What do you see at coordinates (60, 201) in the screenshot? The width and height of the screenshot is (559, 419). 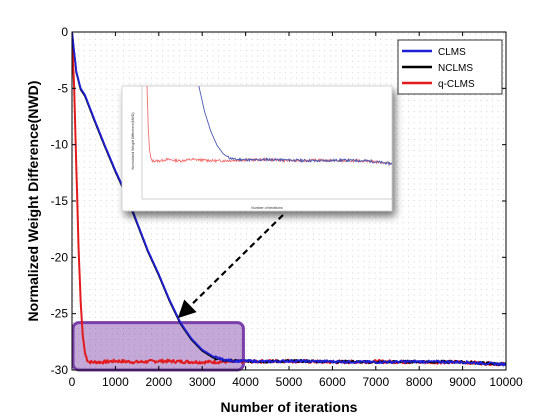 I see `y-tick-label: -15` at bounding box center [60, 201].